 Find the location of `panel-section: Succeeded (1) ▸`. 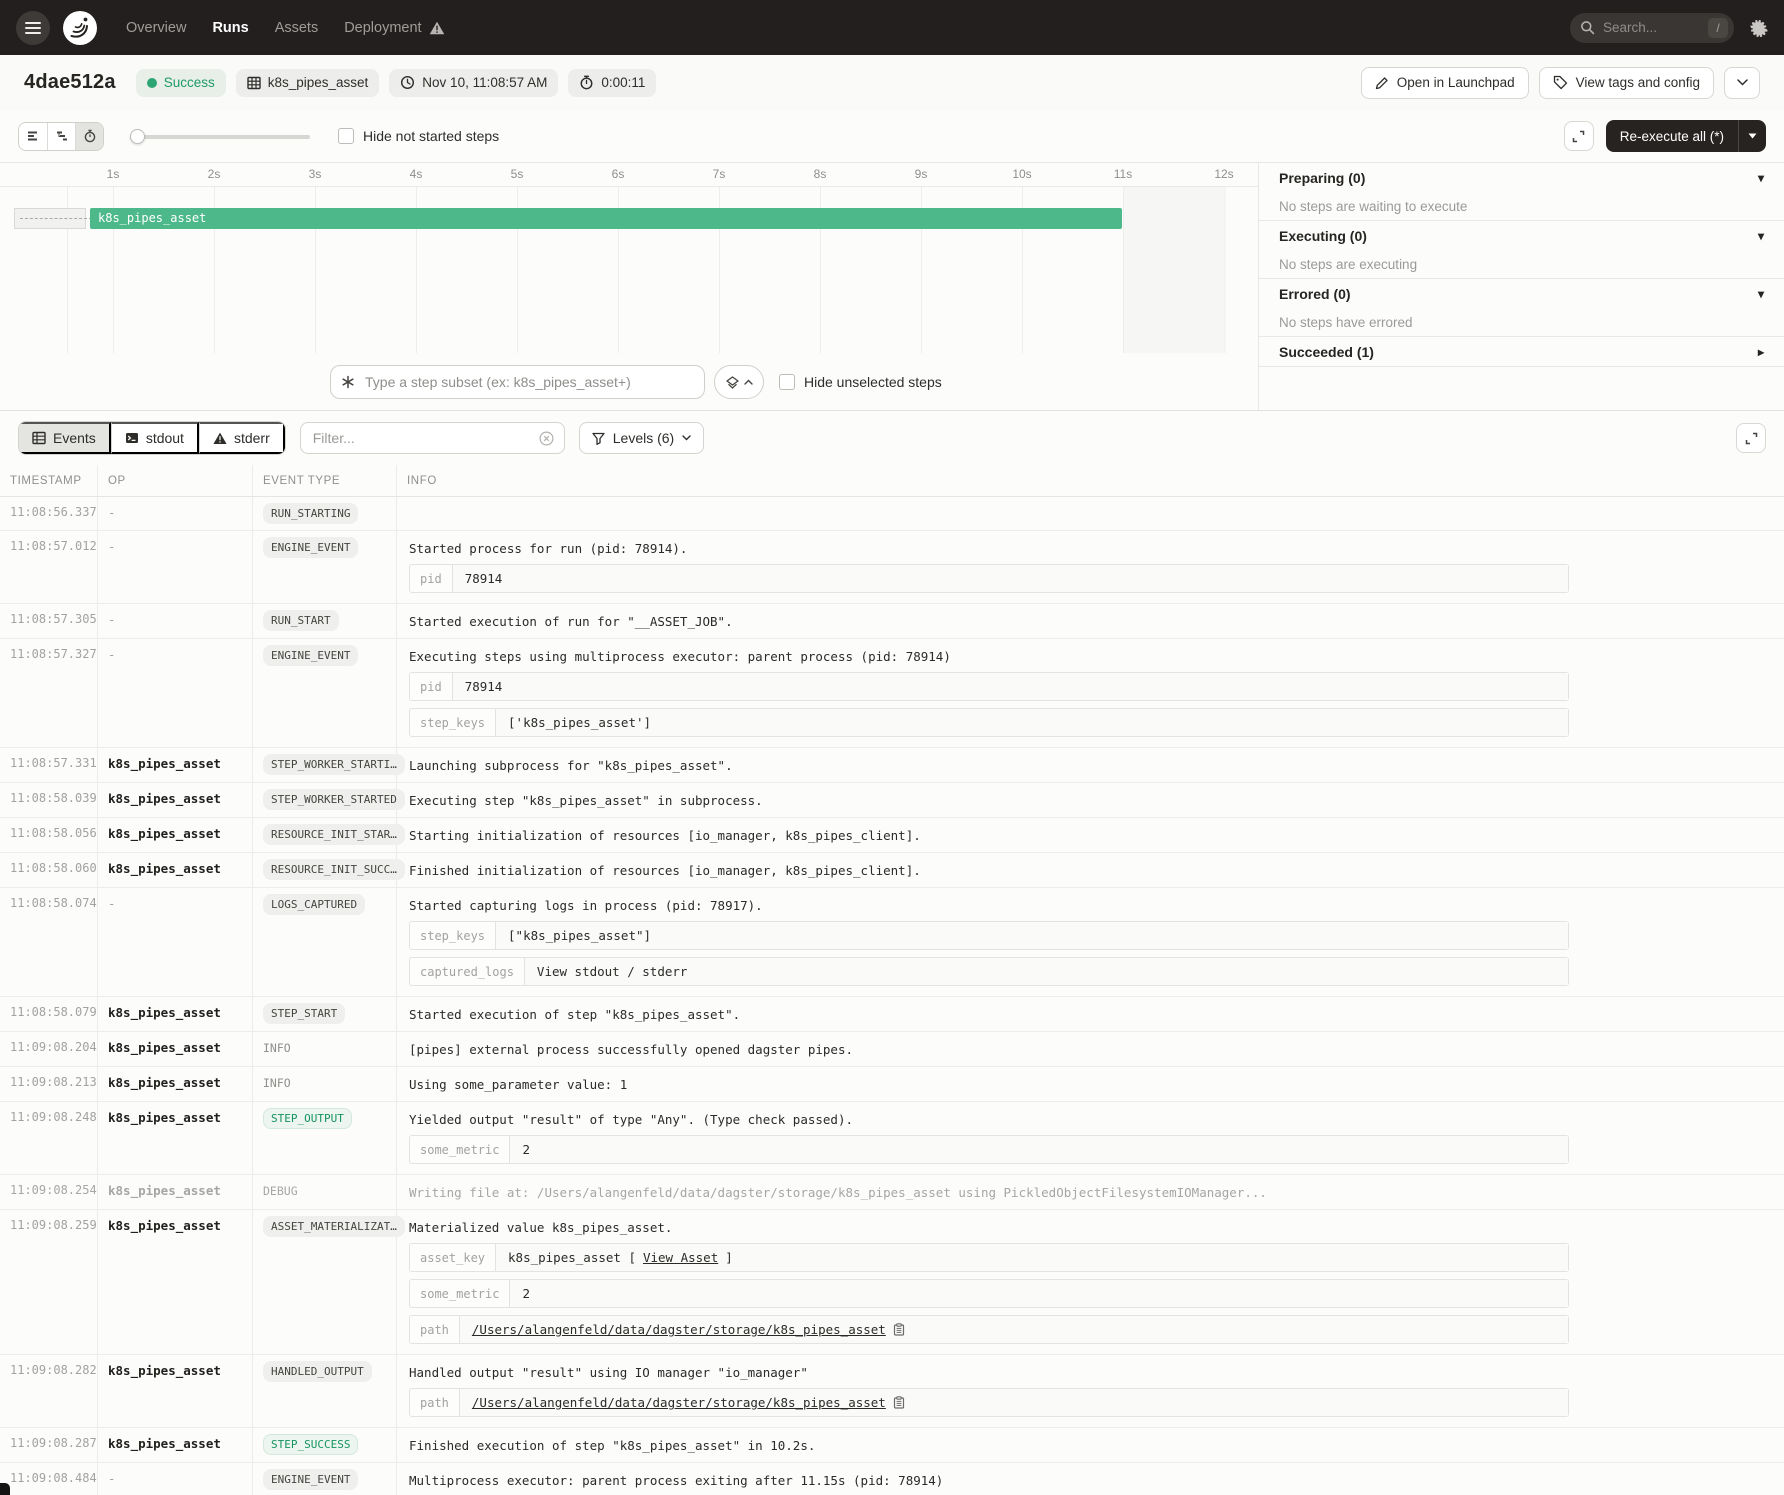

panel-section: Succeeded (1) ▸ is located at coordinates (1521, 352).